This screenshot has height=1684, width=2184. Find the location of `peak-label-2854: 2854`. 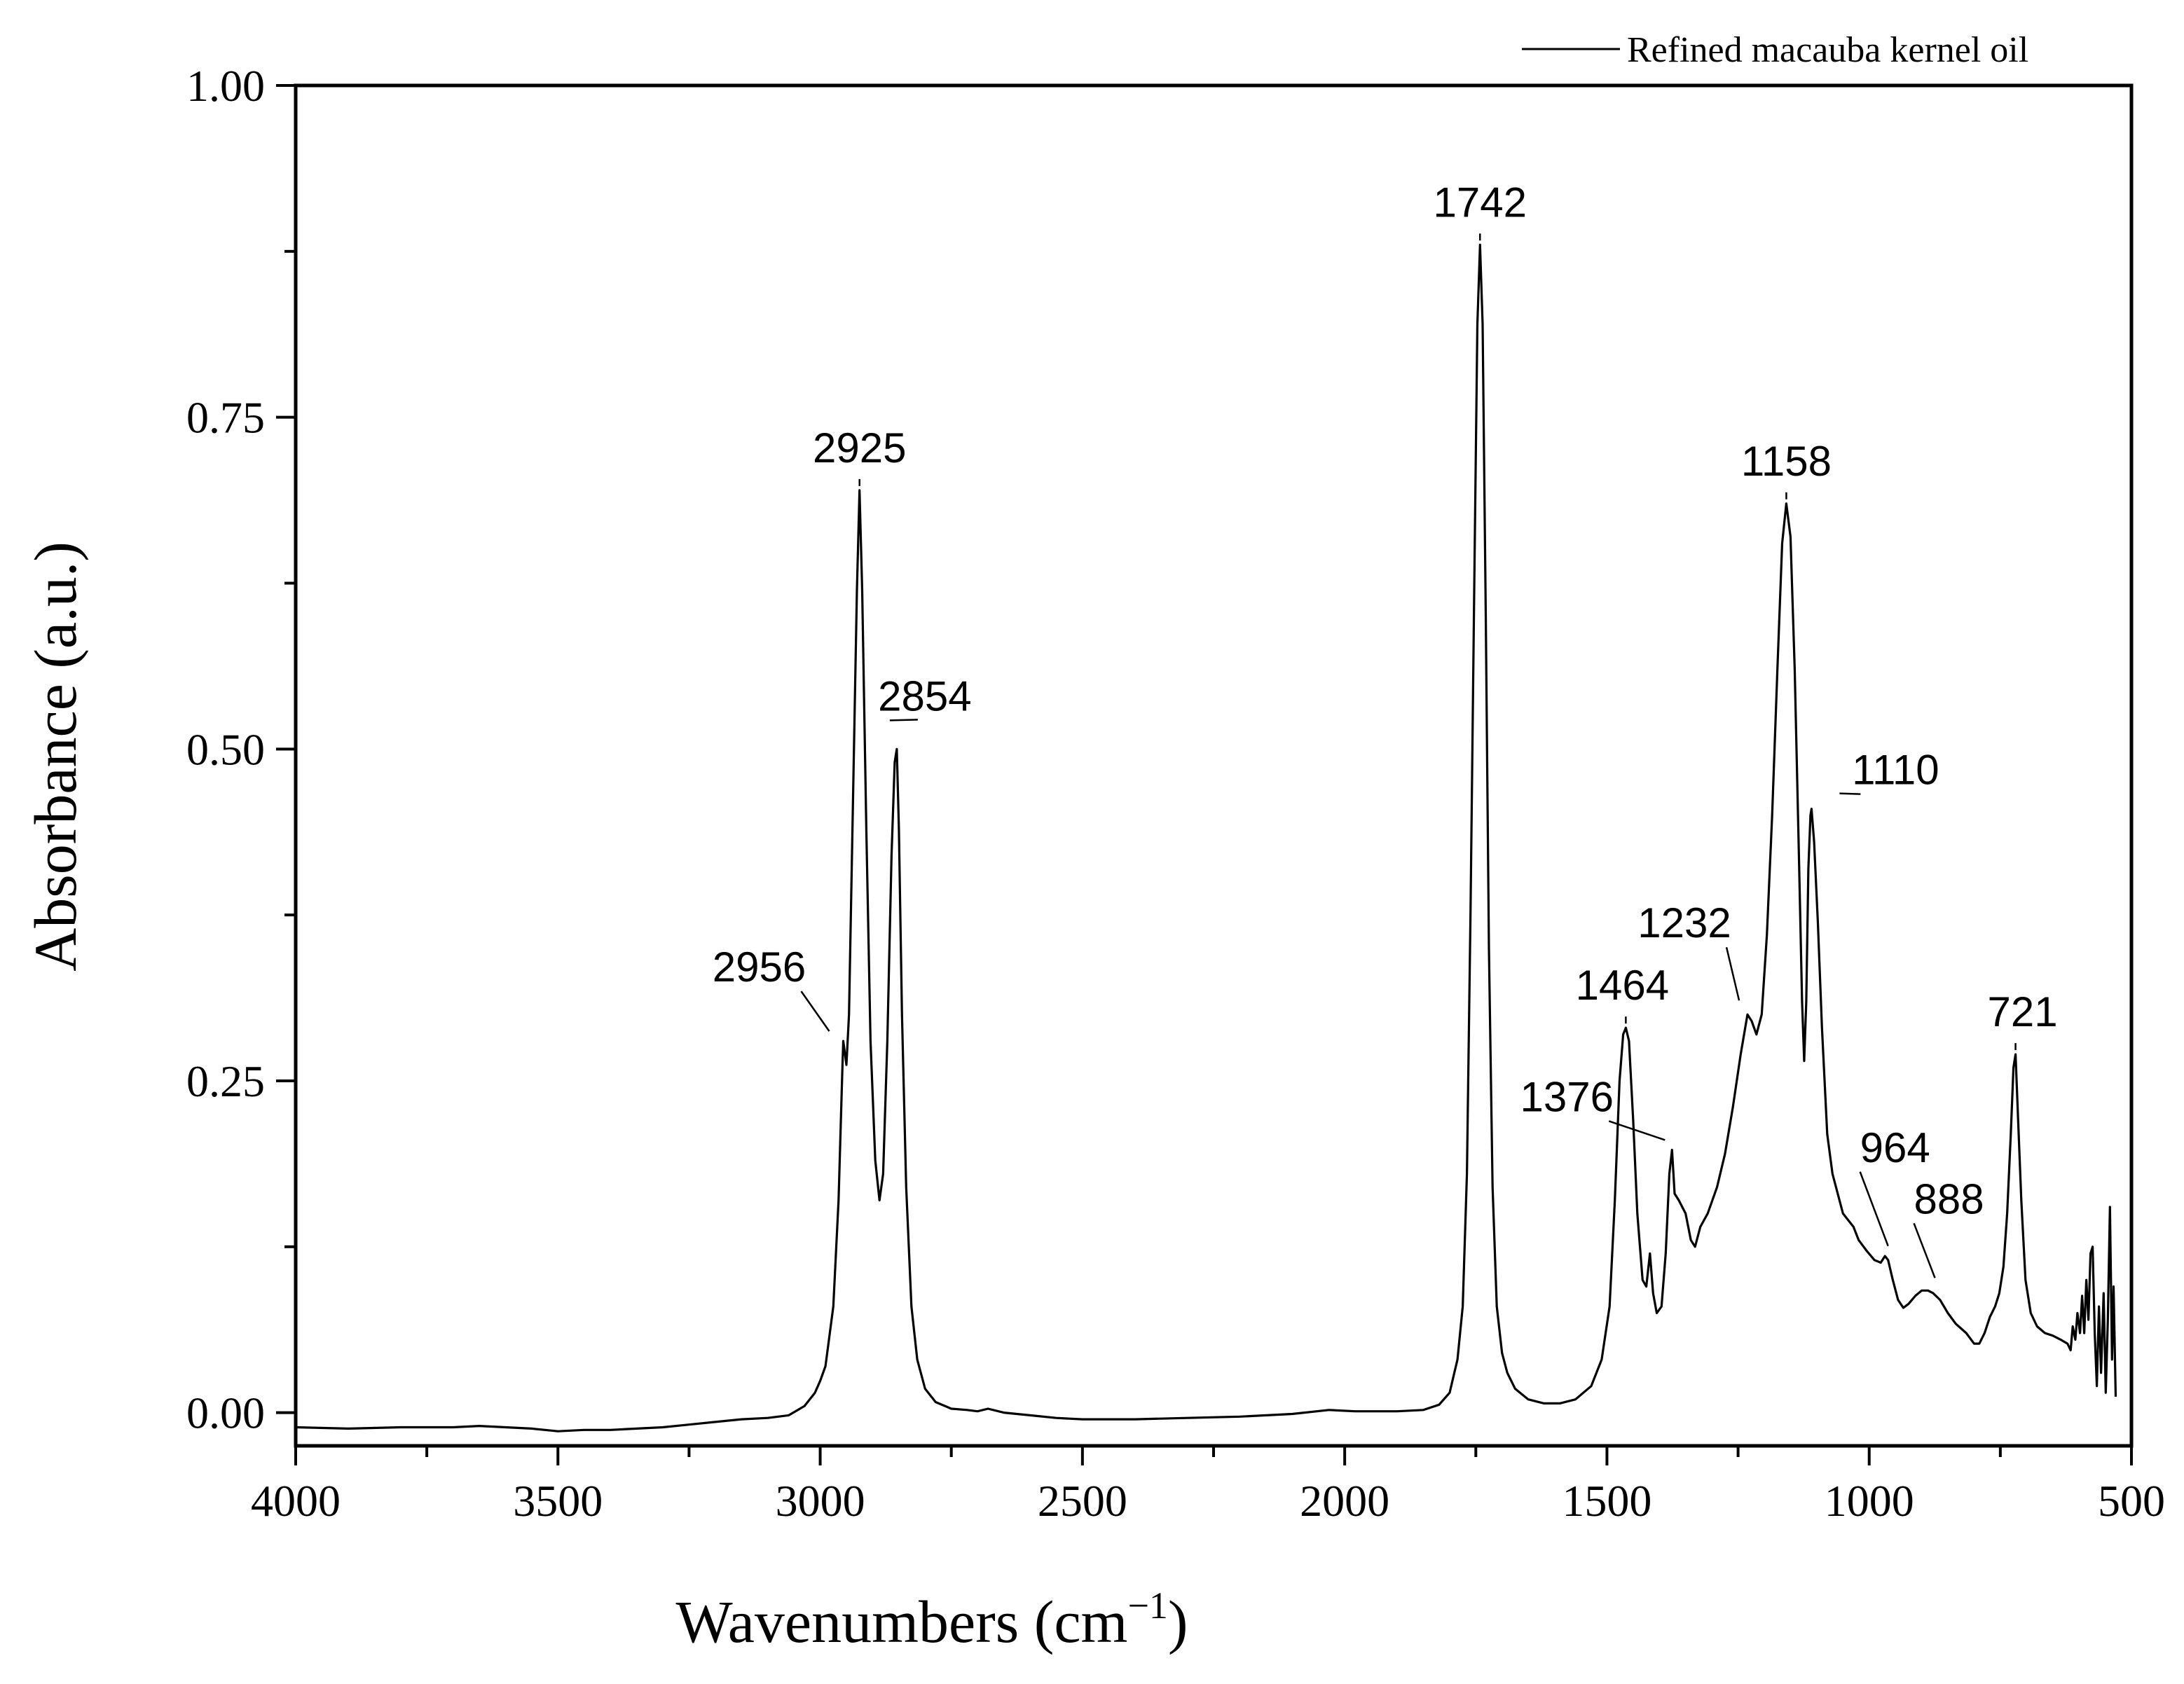

peak-label-2854: 2854 is located at coordinates (925, 696).